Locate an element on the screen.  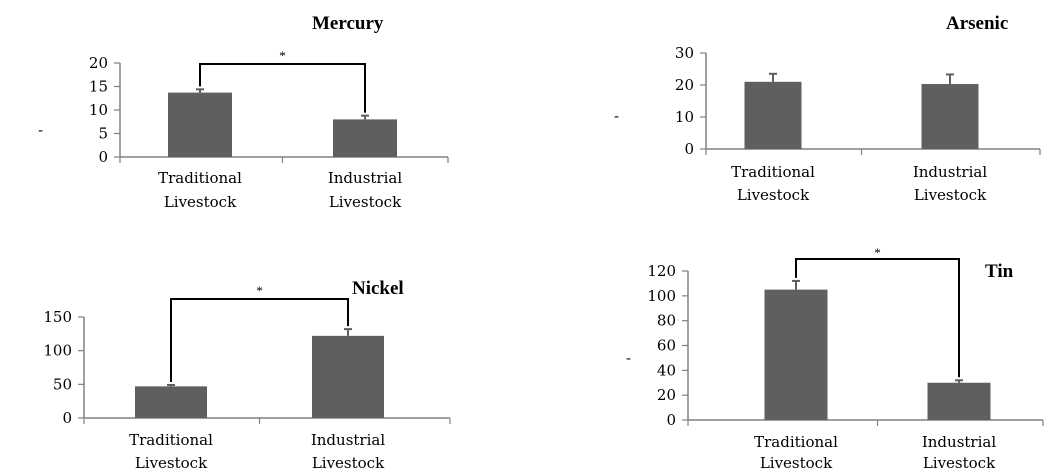
y-tick-label: 5 is located at coordinates (103, 134).